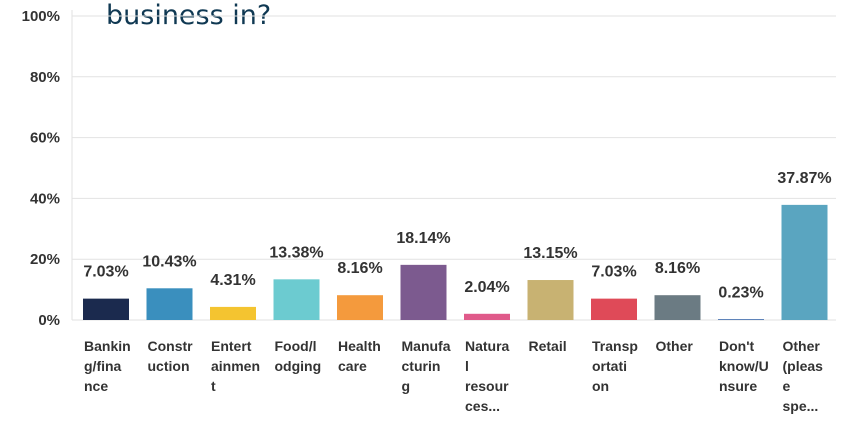 This screenshot has height=423, width=844. Describe the element at coordinates (486, 287) in the screenshot. I see `data-label: 2.04%` at that location.